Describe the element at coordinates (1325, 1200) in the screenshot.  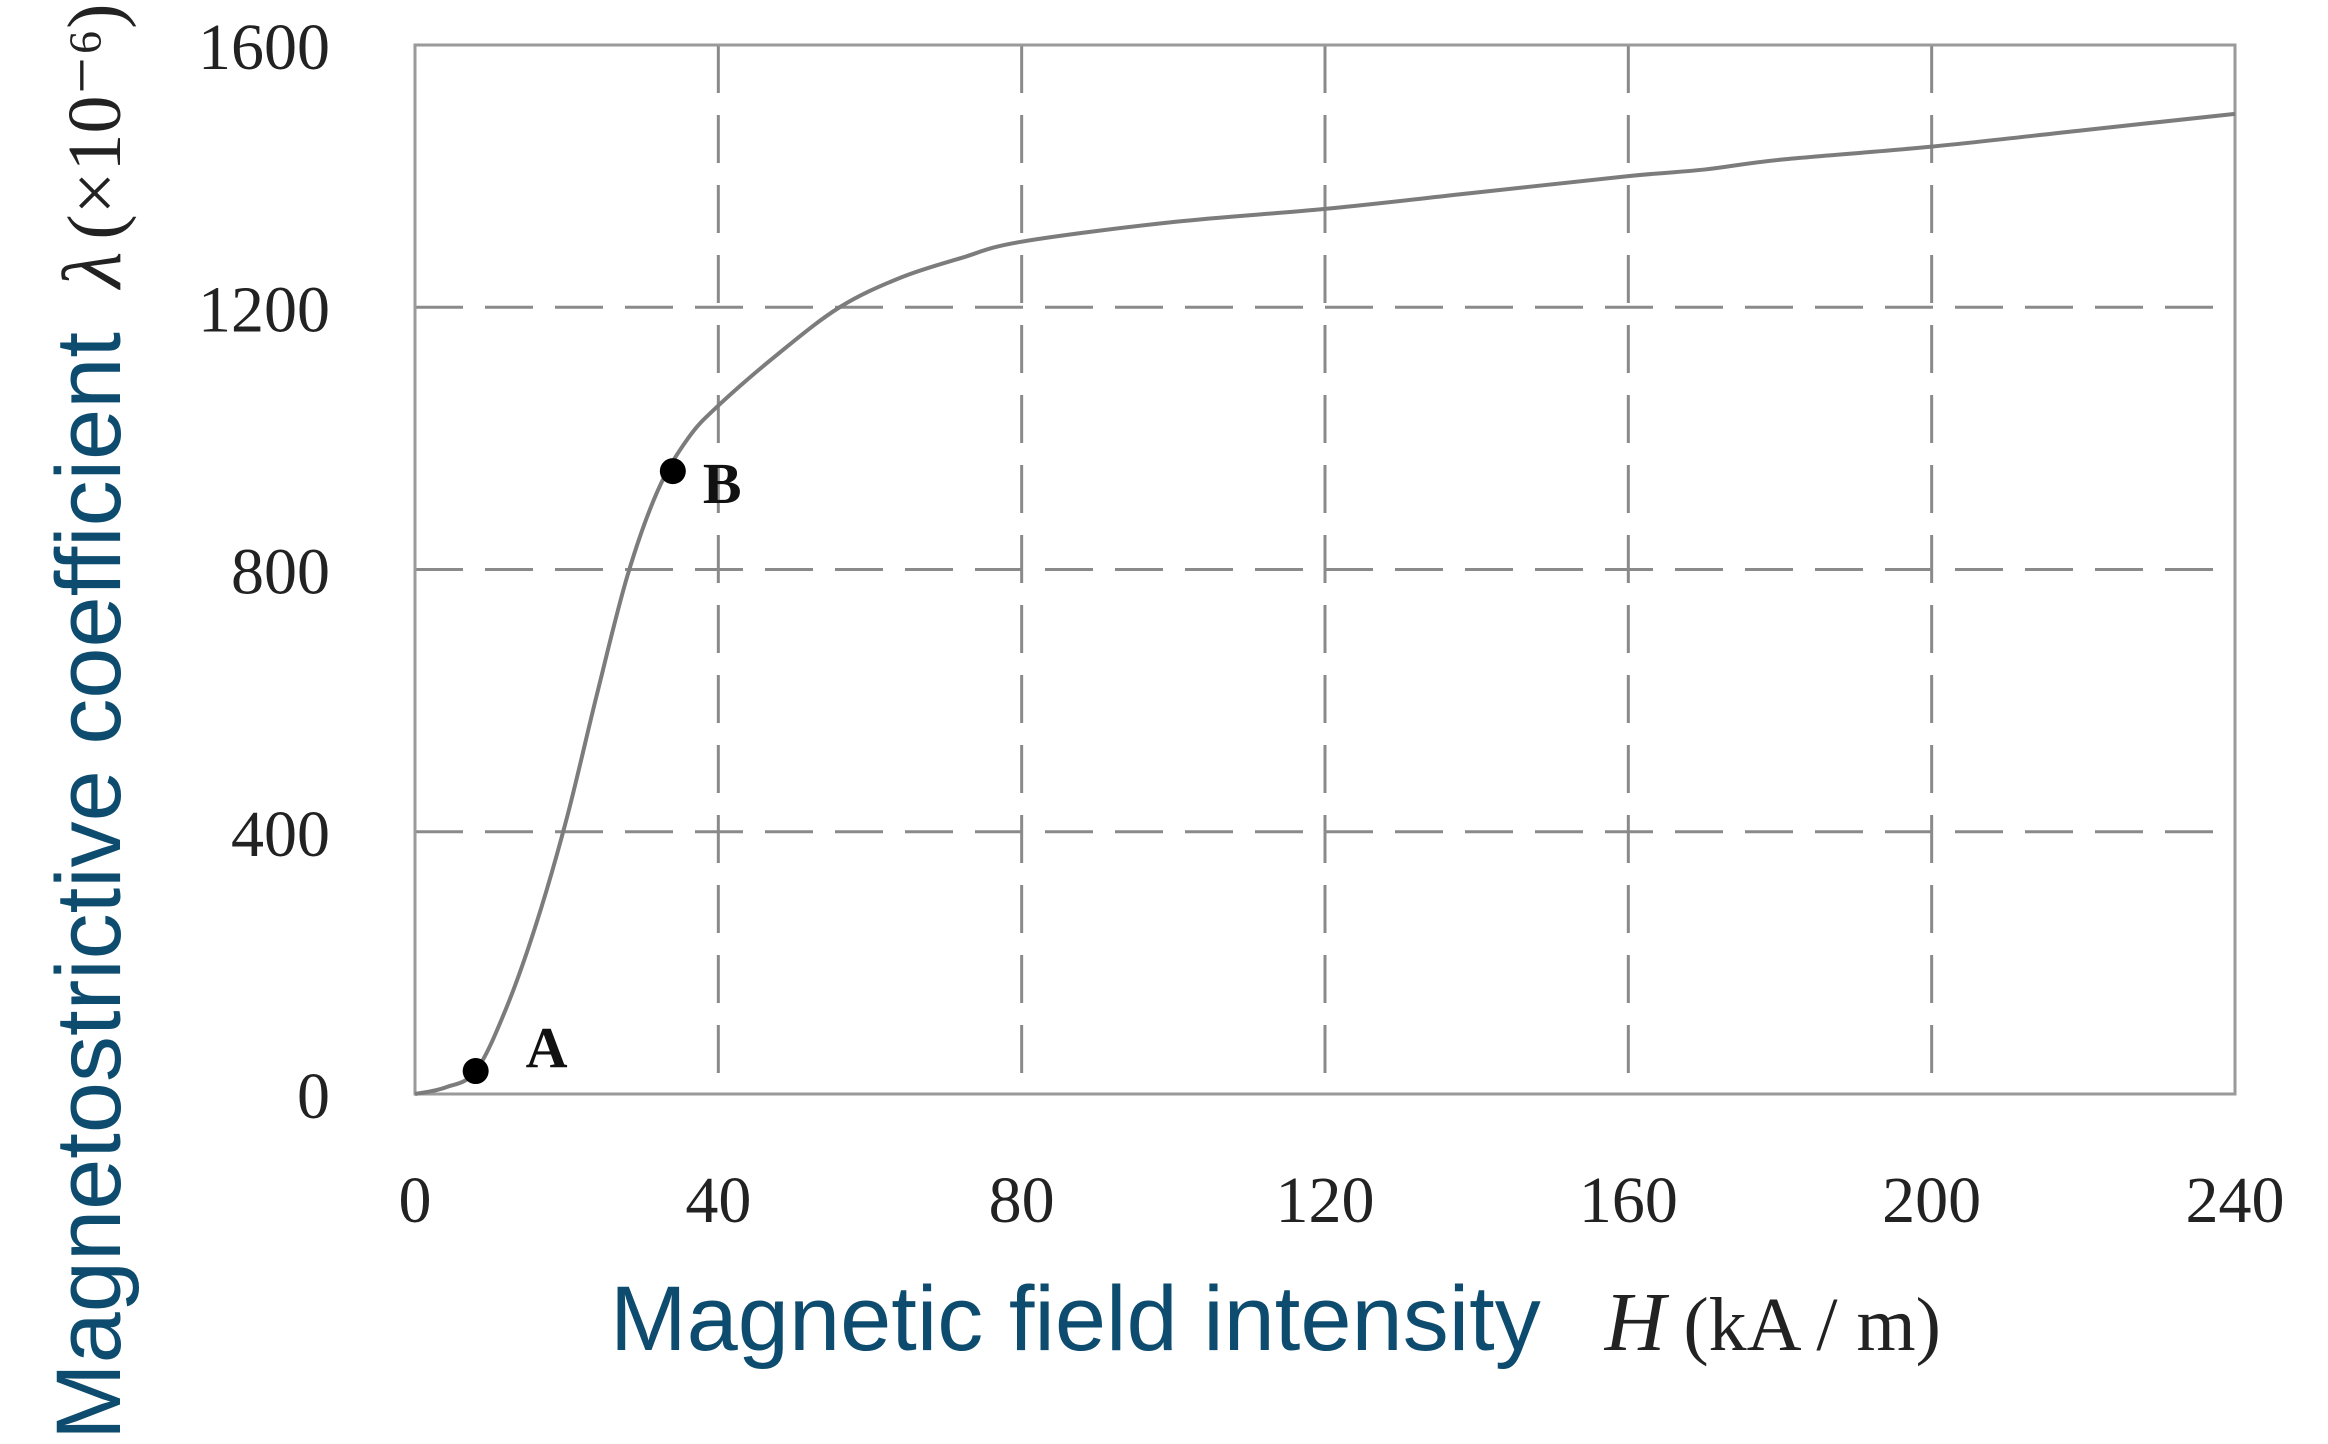
I see `x-tick-label: 120` at that location.